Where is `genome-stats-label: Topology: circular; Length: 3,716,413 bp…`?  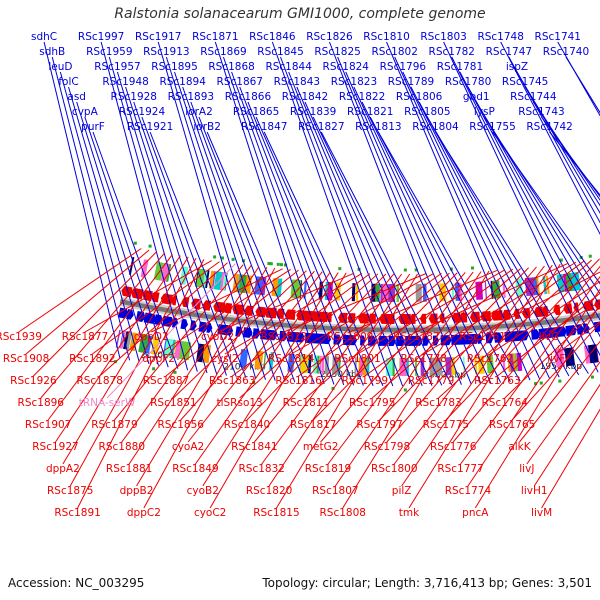 genome-stats-label: Topology: circular; Length: 3,716,413 bp… is located at coordinates (427, 583).